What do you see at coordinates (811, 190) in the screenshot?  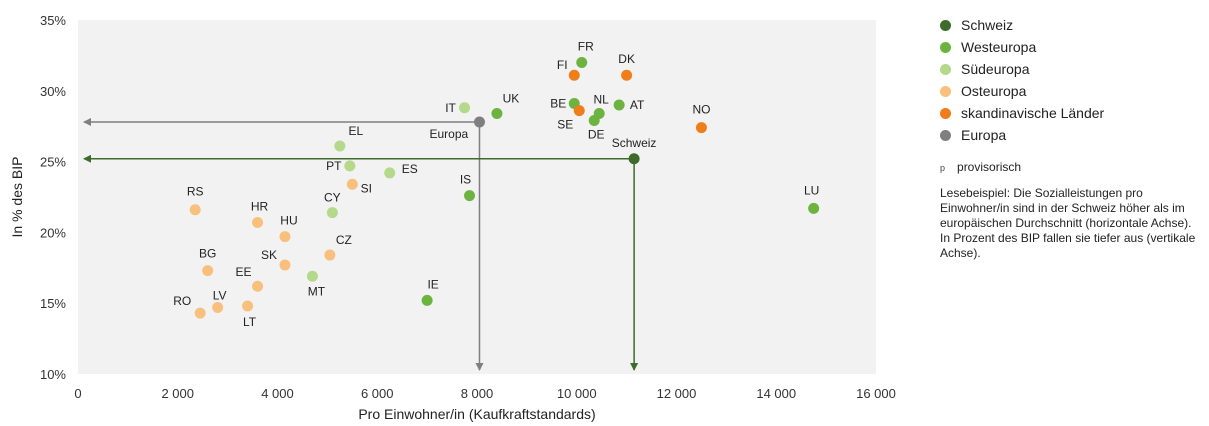 I see `point-label-lu: LU` at bounding box center [811, 190].